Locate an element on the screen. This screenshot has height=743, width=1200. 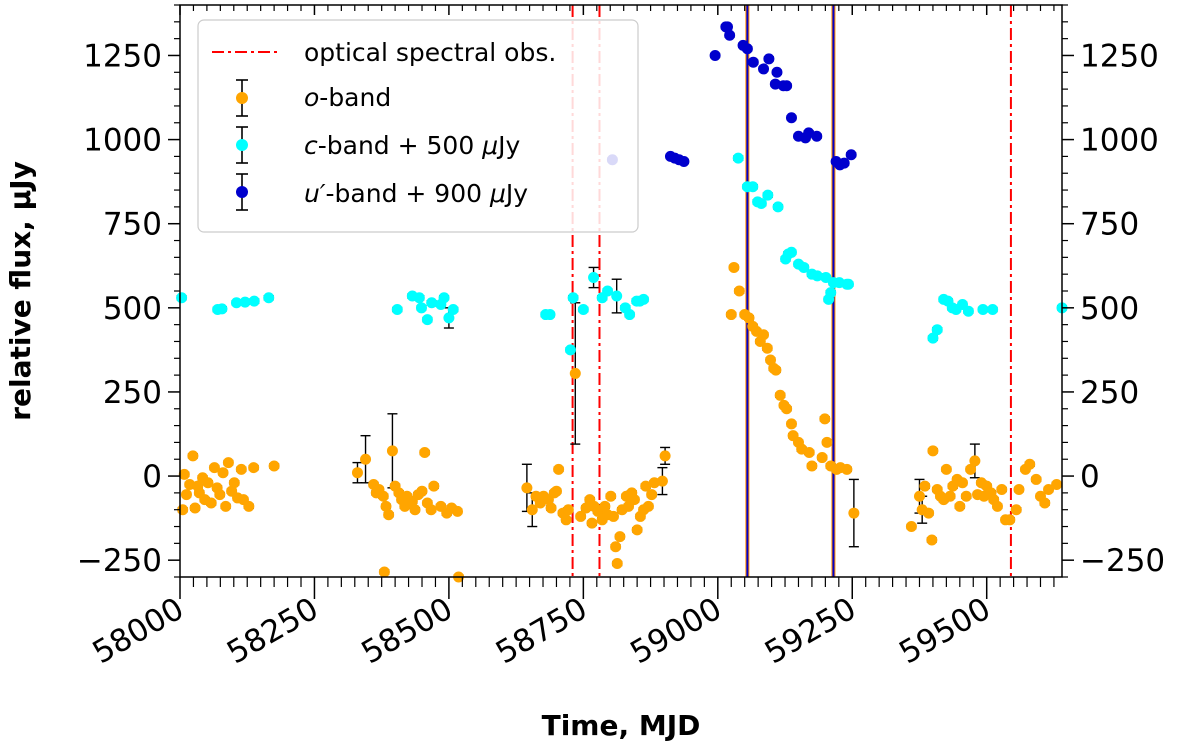
x-tick-label: 59000 is located at coordinates (675, 631).